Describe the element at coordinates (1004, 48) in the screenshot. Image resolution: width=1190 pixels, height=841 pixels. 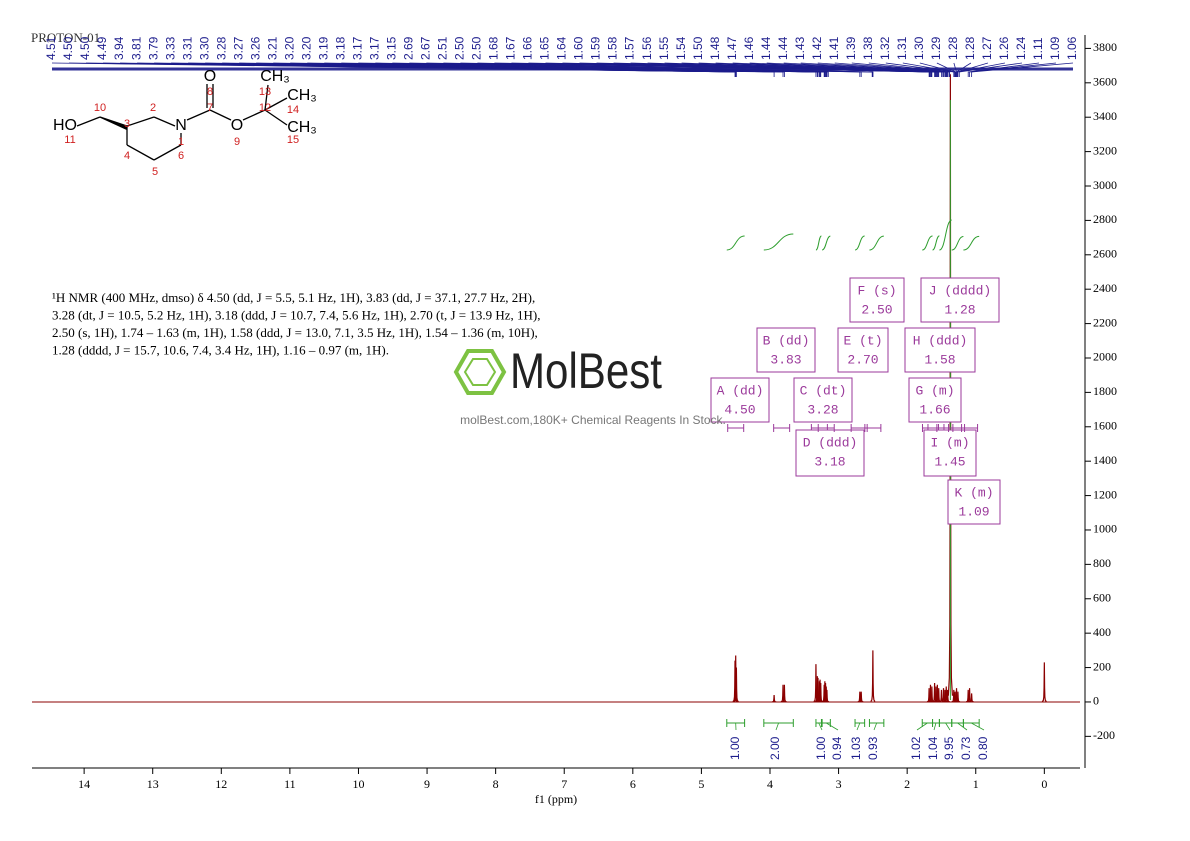
I see `peak-label: 1.26` at that location.